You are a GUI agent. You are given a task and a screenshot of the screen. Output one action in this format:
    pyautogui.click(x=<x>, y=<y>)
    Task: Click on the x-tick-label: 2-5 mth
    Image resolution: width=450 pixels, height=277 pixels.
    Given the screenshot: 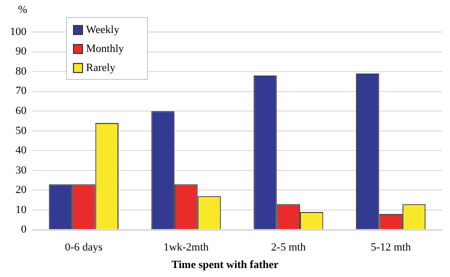 What is the action you would take?
    pyautogui.click(x=288, y=247)
    